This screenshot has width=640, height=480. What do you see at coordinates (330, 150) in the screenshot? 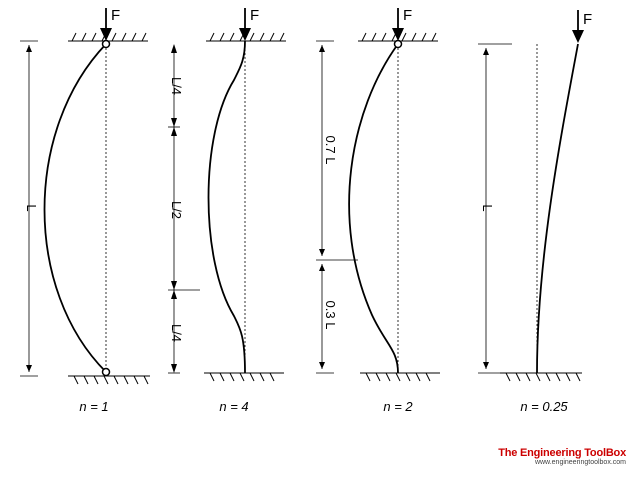
I see `segment-label-upper: 0.7 L` at bounding box center [330, 150].